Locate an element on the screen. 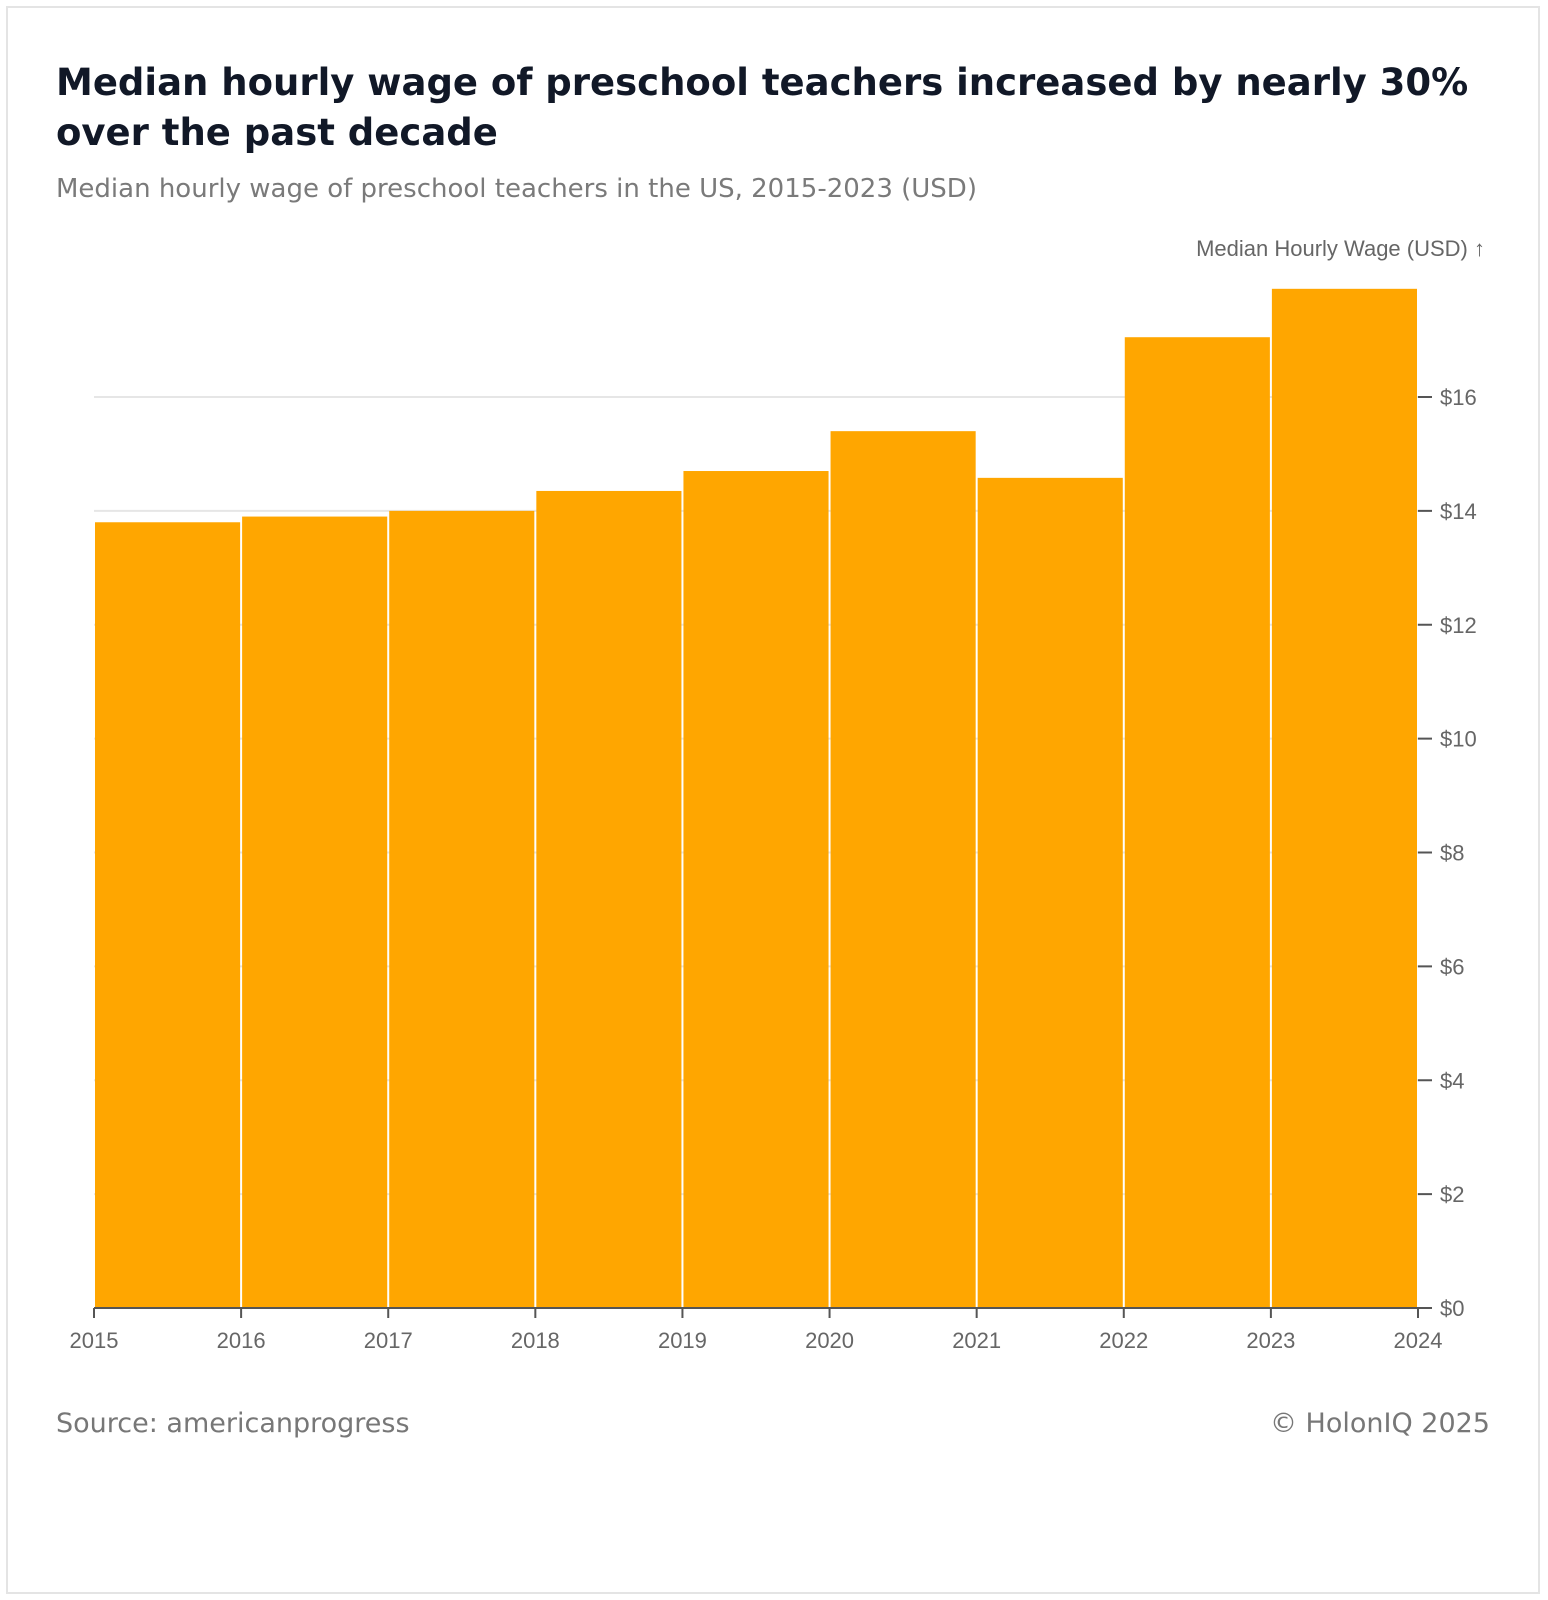  source-note: Source: americanprogress is located at coordinates (233, 1423).